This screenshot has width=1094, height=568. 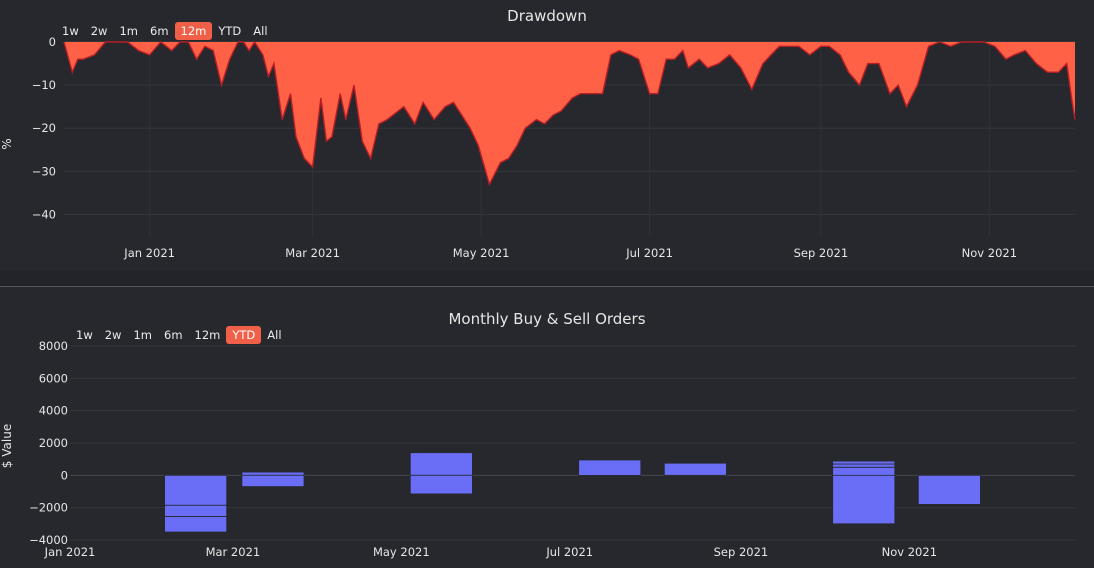 I want to click on drawdown-y-label: %, so click(x=7, y=143).